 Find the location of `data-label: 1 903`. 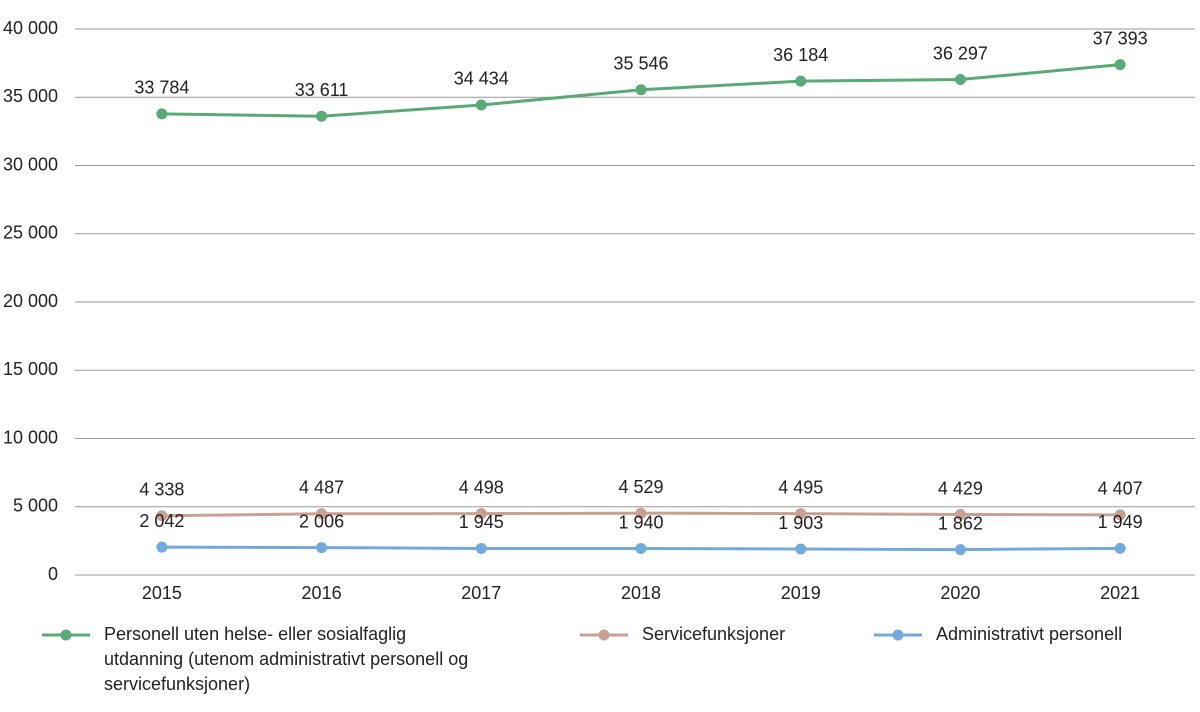

data-label: 1 903 is located at coordinates (800, 523).